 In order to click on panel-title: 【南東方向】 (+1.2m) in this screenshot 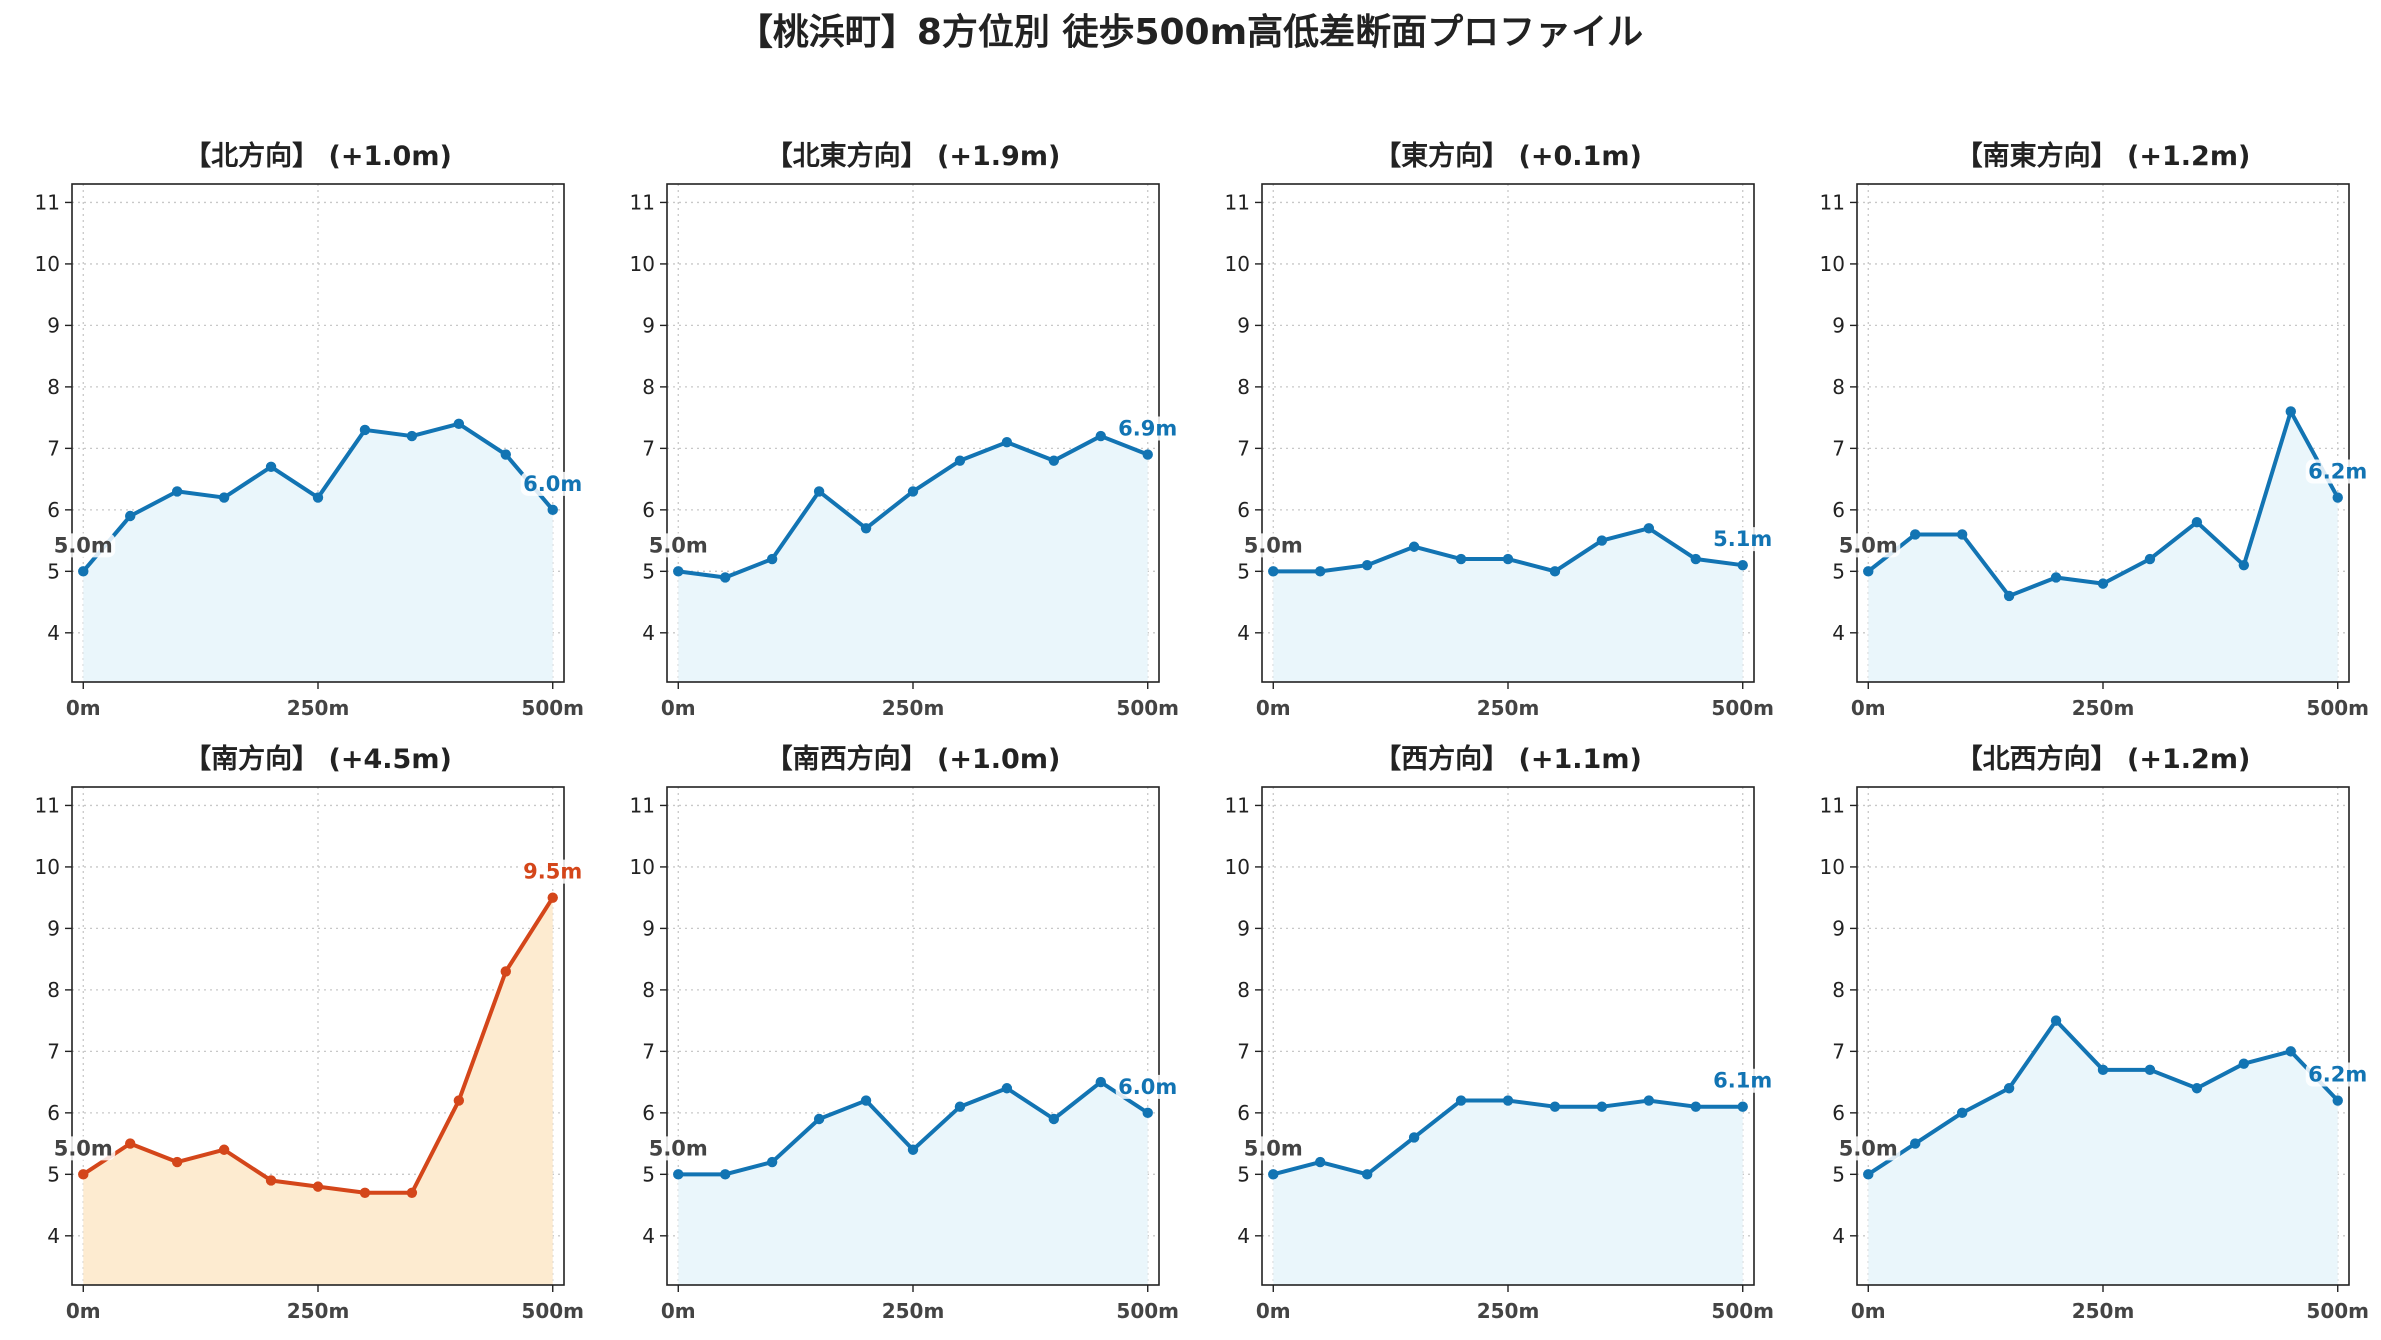, I will do `click(2103, 156)`.